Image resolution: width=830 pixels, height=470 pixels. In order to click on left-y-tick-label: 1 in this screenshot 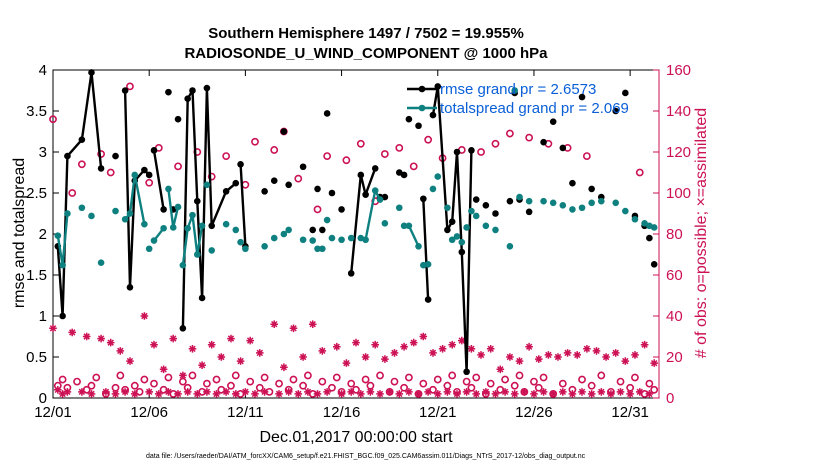, I will do `click(43, 316)`.